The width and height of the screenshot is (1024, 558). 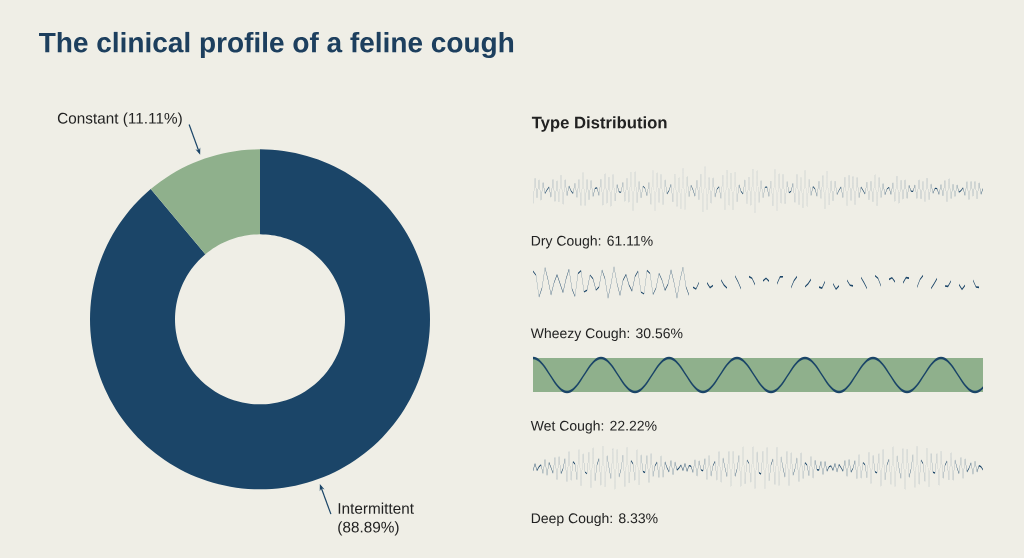 I want to click on data-label: (88.89%), so click(x=368, y=528).